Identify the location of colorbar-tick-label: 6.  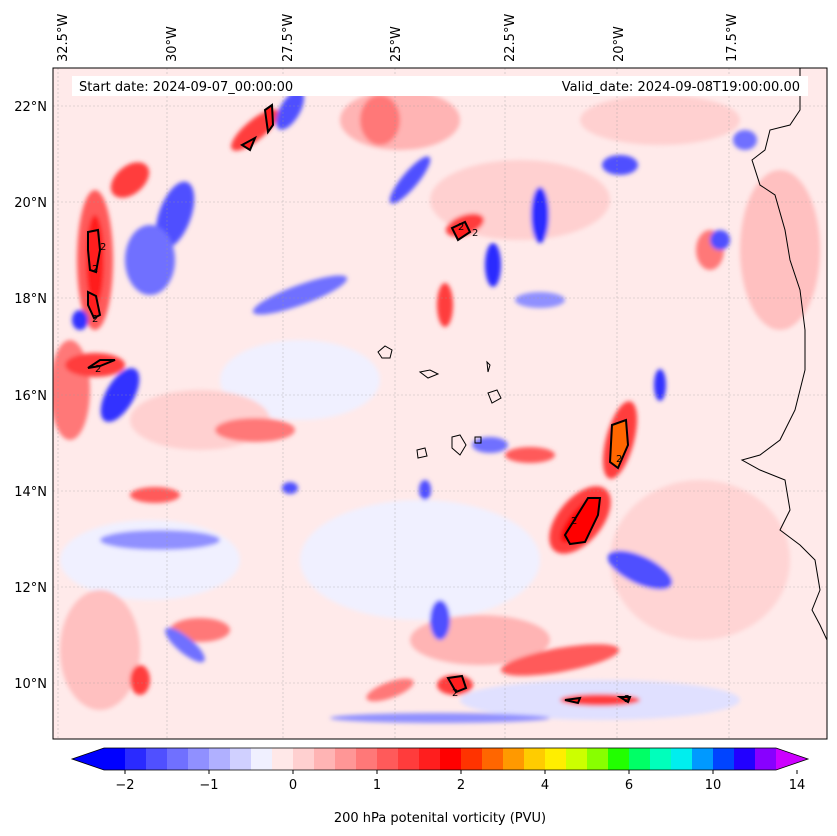
(629, 785).